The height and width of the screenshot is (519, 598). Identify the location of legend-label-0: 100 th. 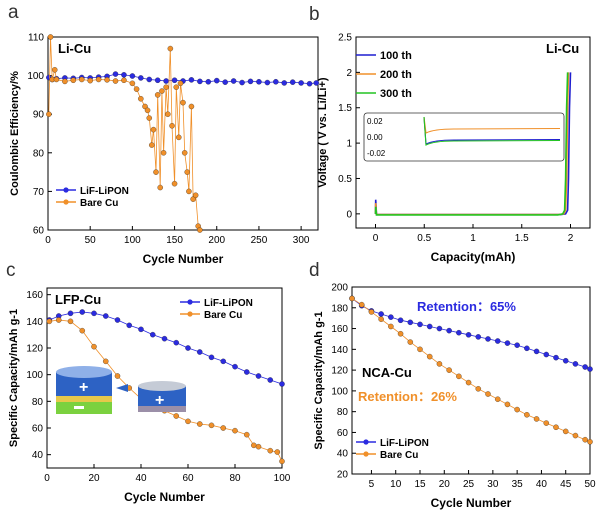
(396, 56).